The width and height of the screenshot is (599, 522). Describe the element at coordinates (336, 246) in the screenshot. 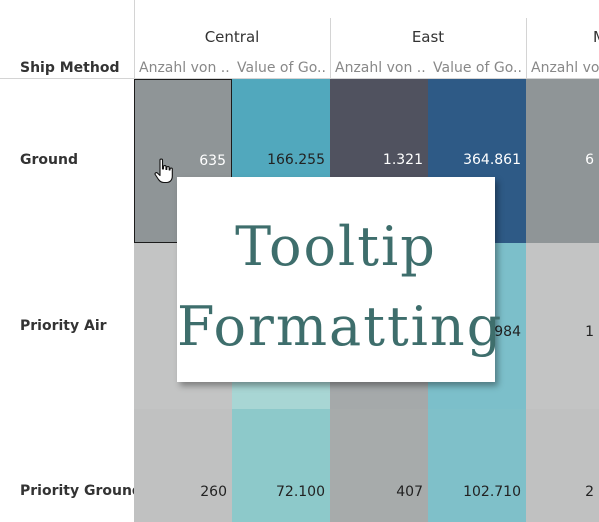

I see `tooltip-title-line1: Tooltip` at that location.